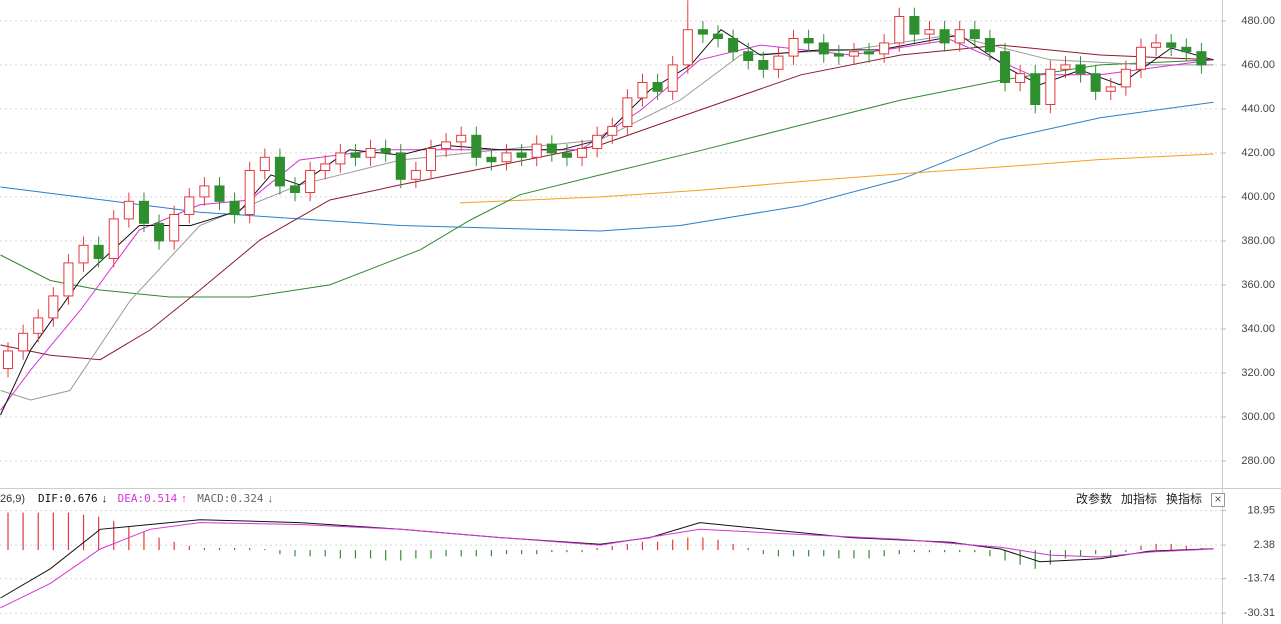  Describe the element at coordinates (184, 499) in the screenshot. I see `readout-arrow: ↑` at that location.